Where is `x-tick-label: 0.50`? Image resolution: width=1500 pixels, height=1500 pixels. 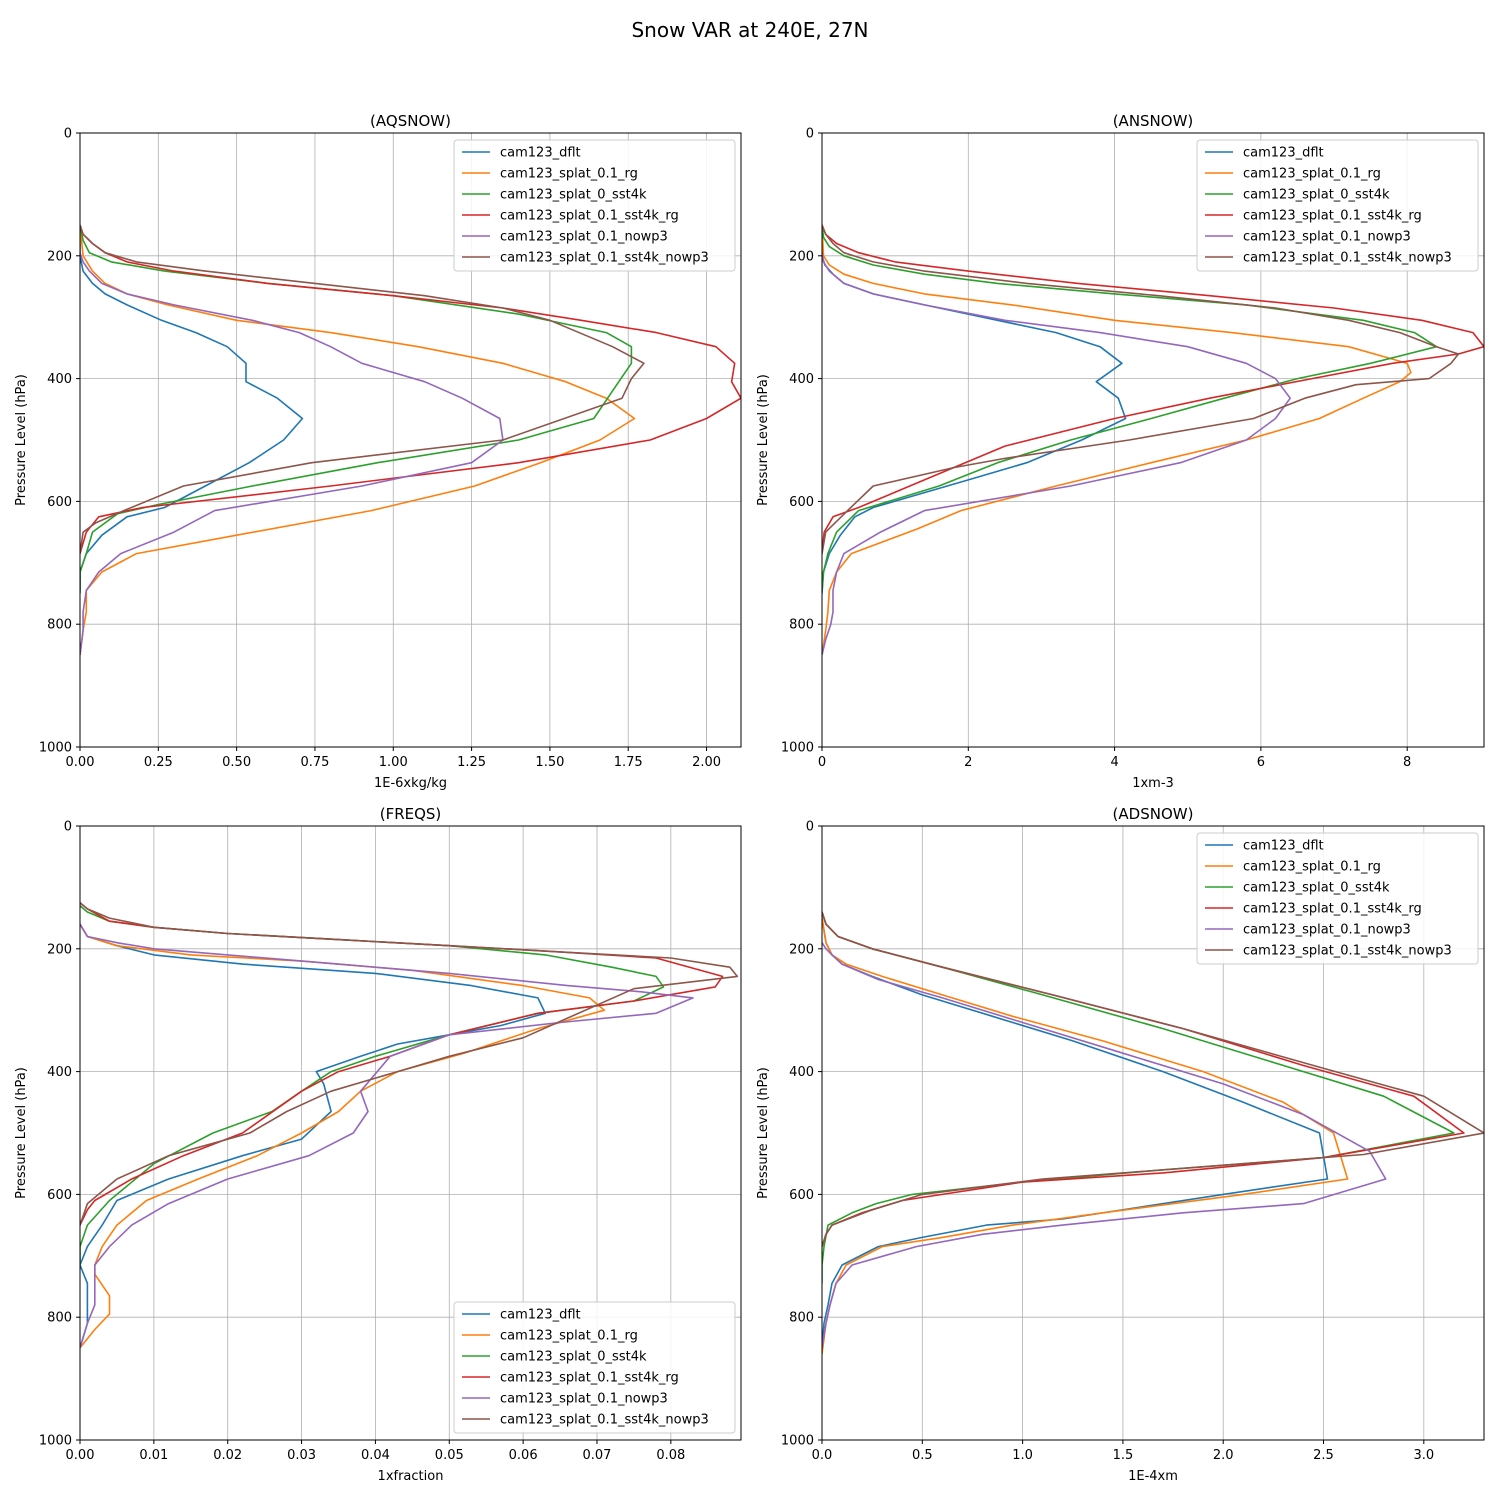
x-tick-label: 0.50 is located at coordinates (236, 762).